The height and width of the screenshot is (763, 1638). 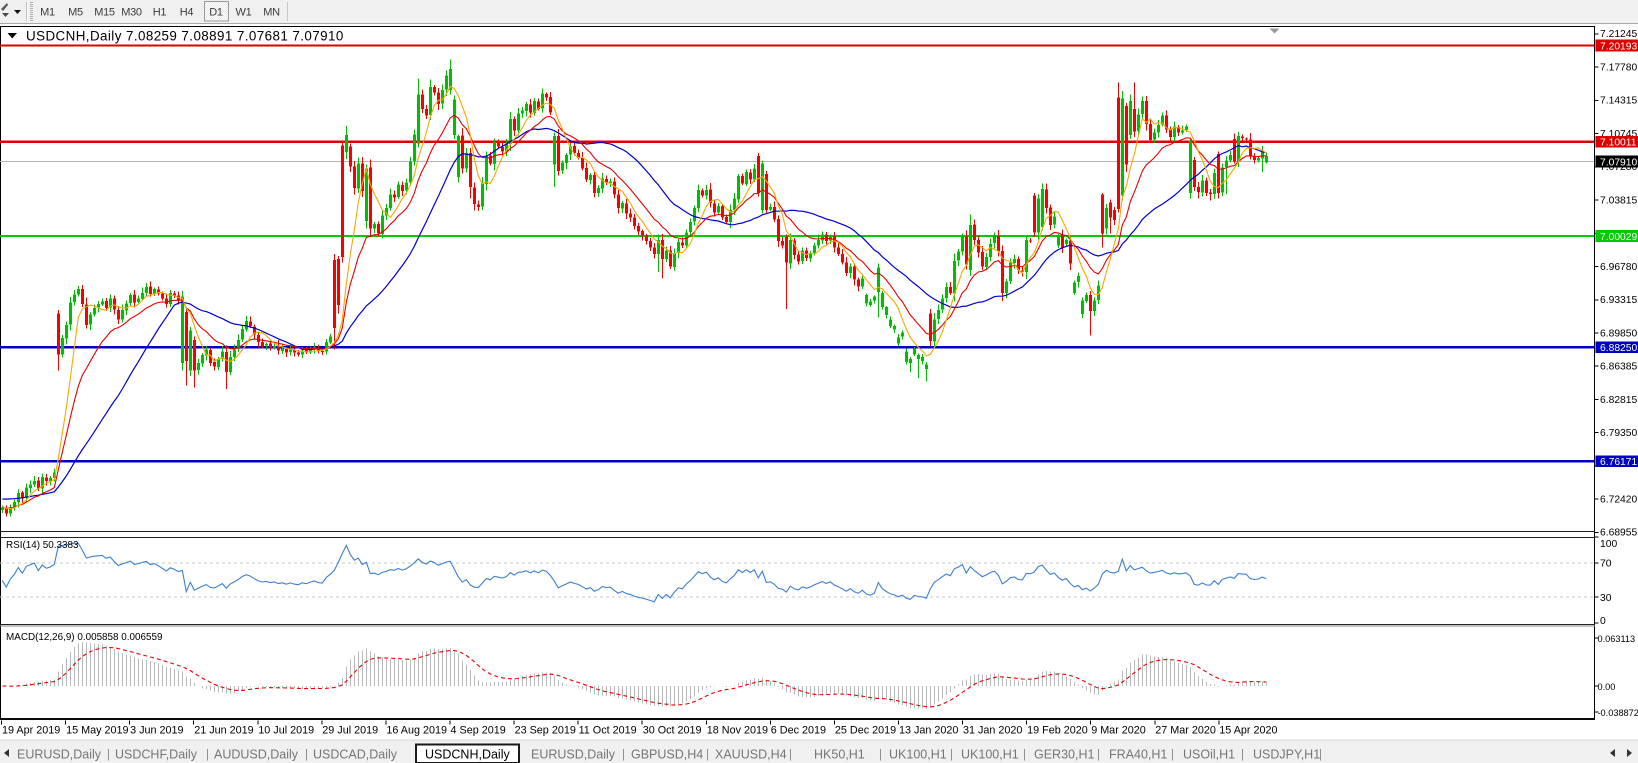 What do you see at coordinates (1618, 46) in the screenshot?
I see `svg-text: 7.20193` at bounding box center [1618, 46].